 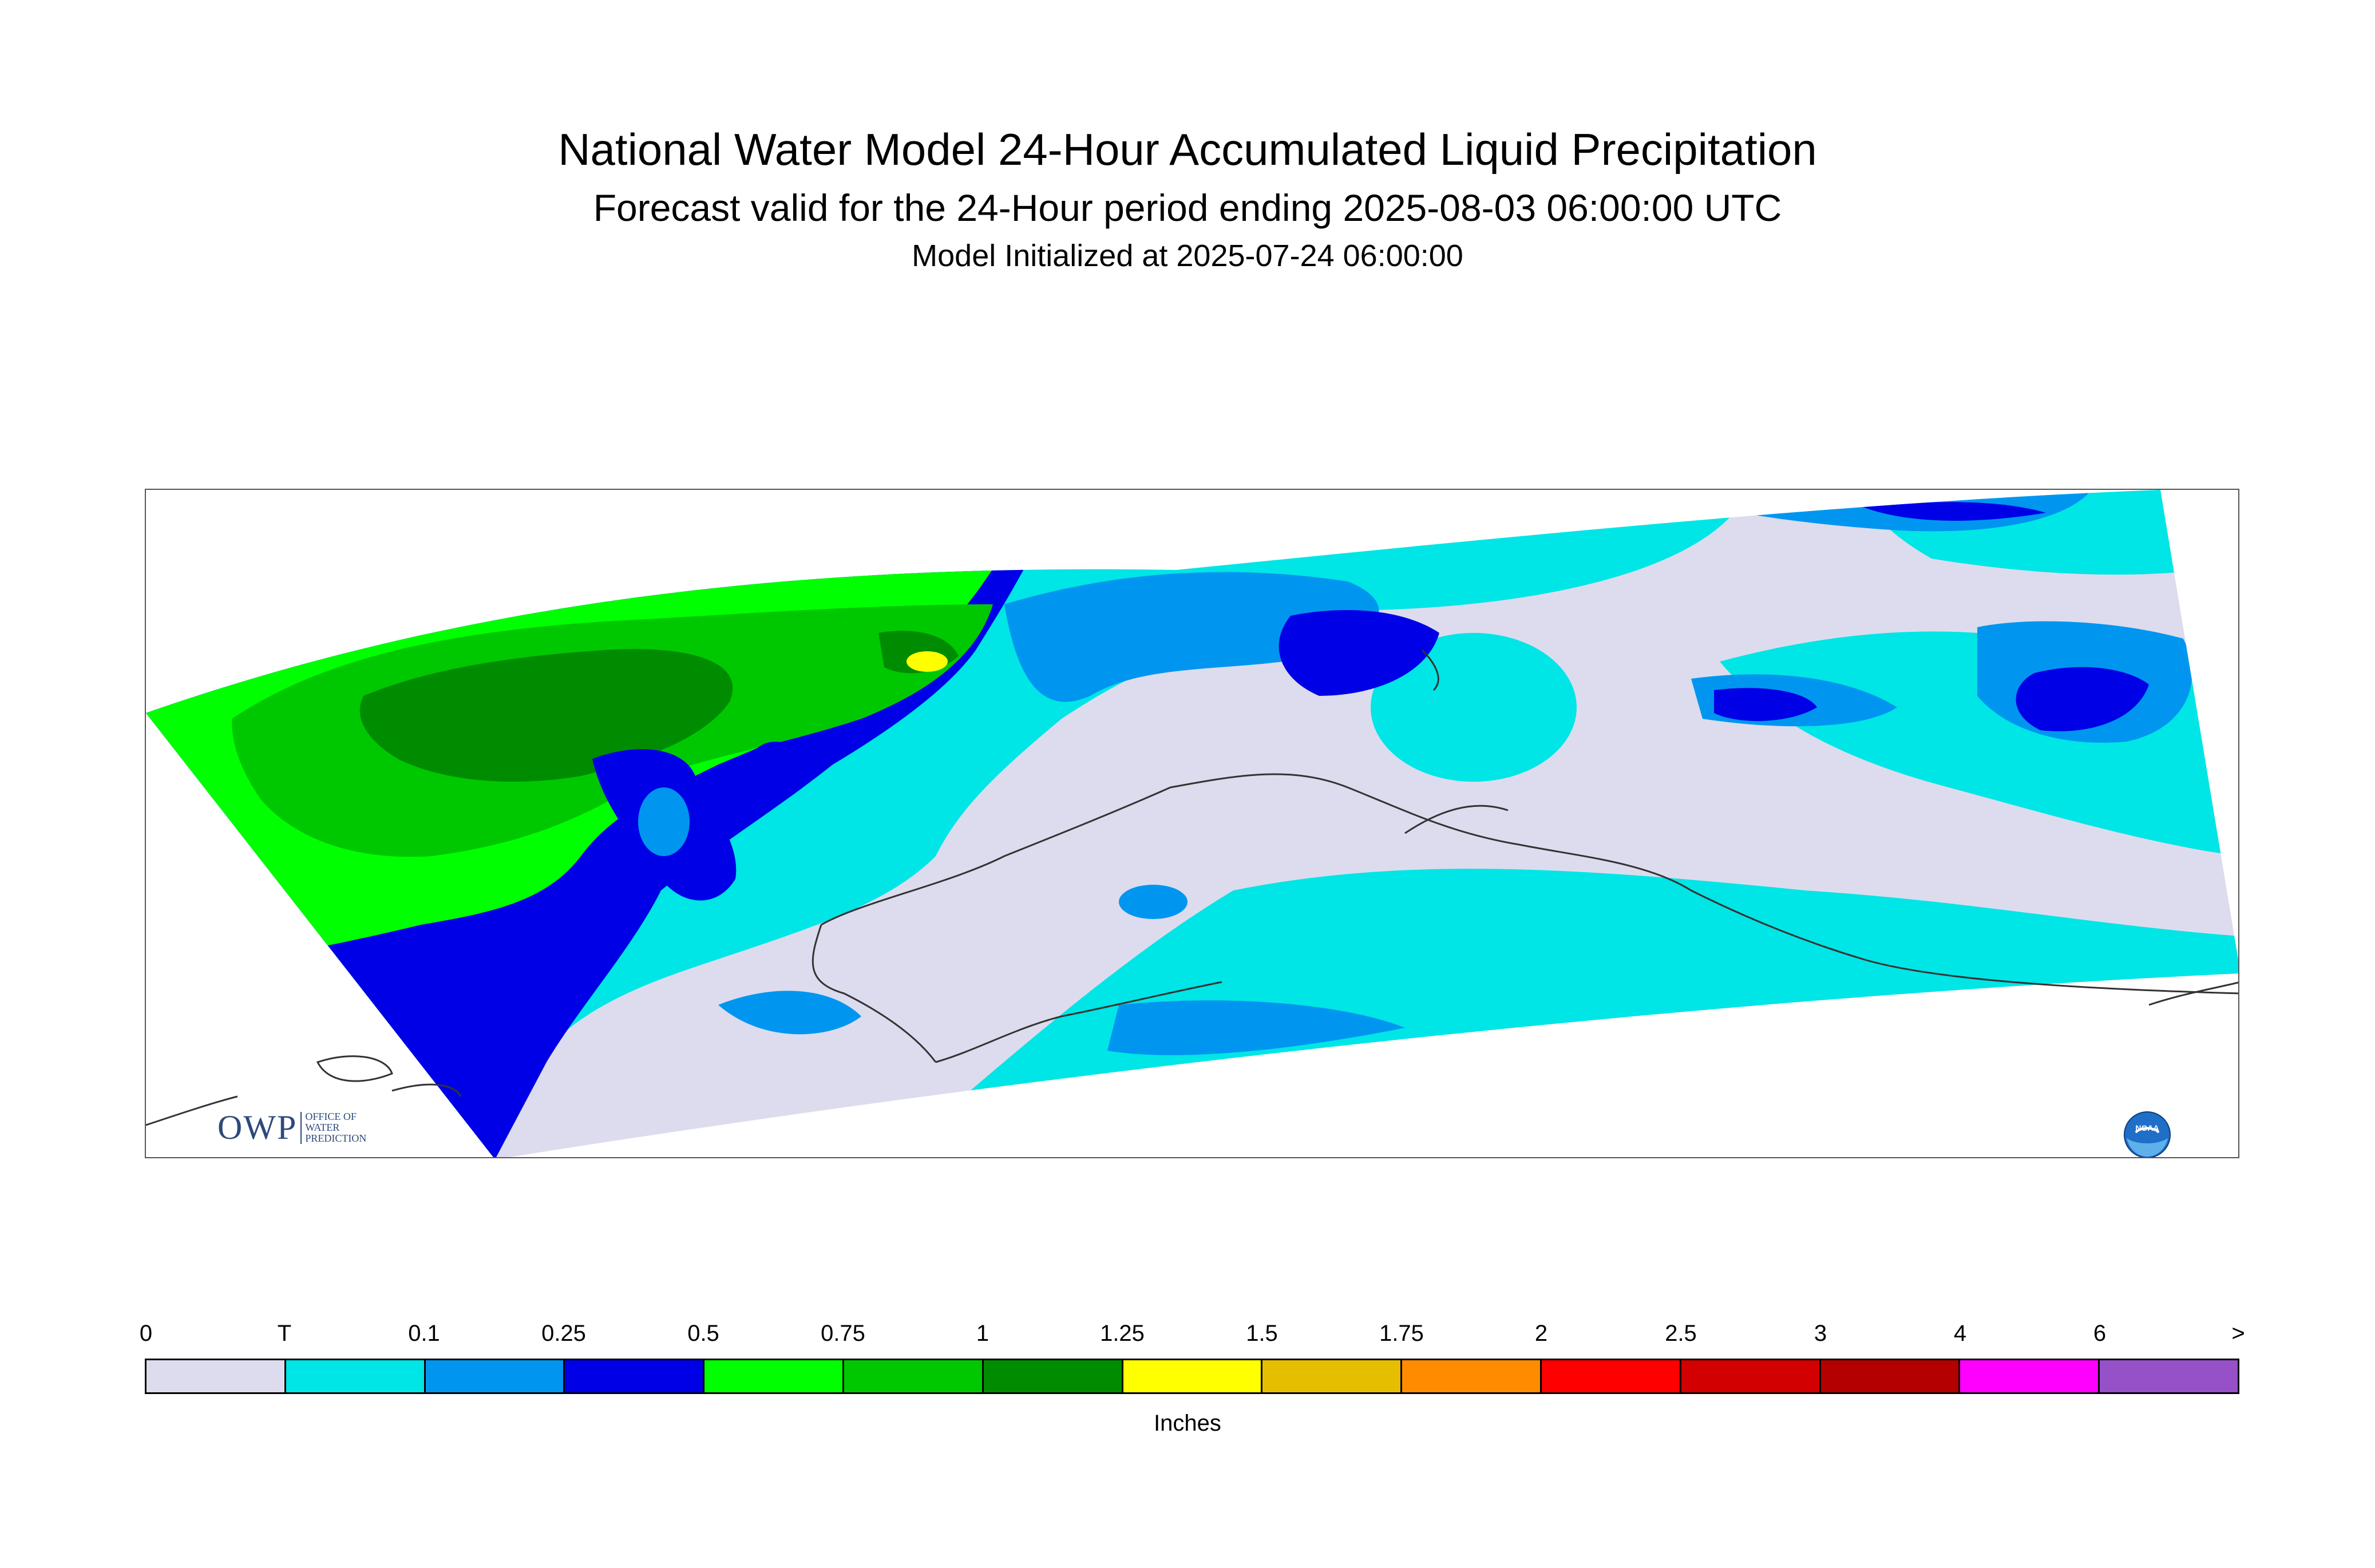 I want to click on precip-p10-region, so click(x=1191, y=637).